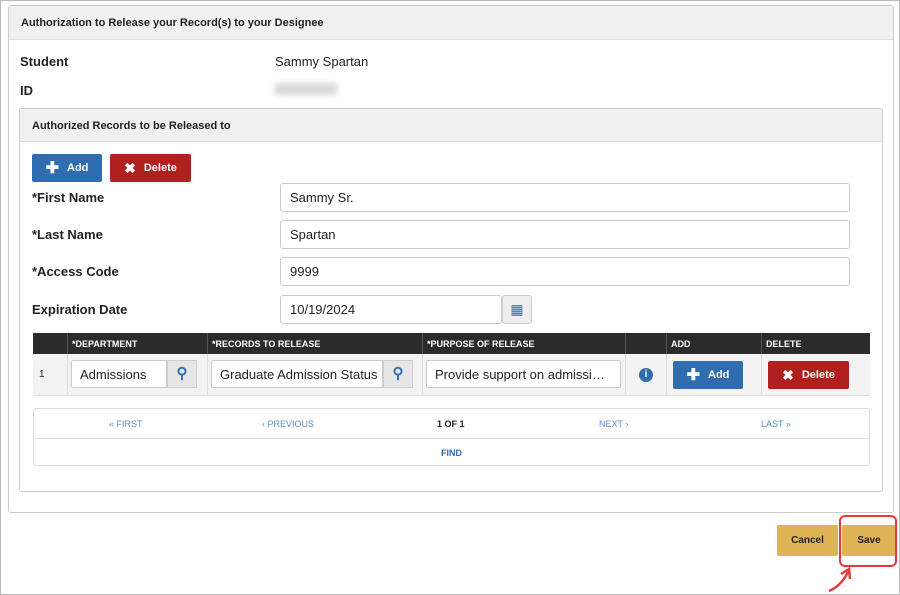 Image resolution: width=900 pixels, height=595 pixels. What do you see at coordinates (80, 309) in the screenshot?
I see `expiration-date-label: Expiration Date` at bounding box center [80, 309].